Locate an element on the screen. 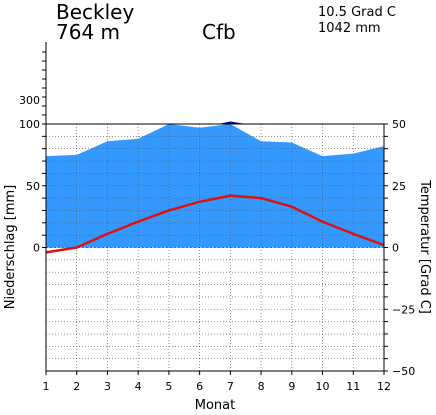  right-tick-label: −25 is located at coordinates (403, 309).